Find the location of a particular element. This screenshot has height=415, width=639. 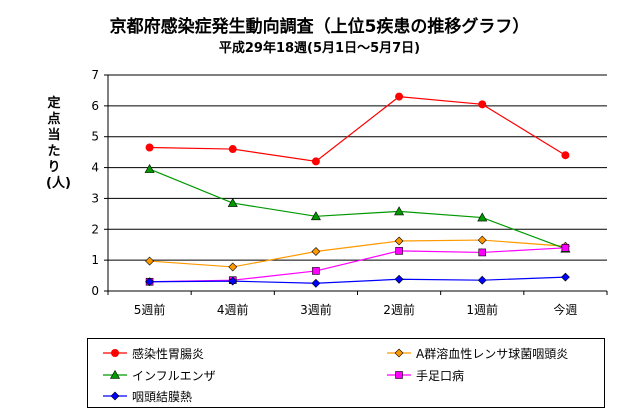

y-tick-label-2: 2 is located at coordinates (95, 229).